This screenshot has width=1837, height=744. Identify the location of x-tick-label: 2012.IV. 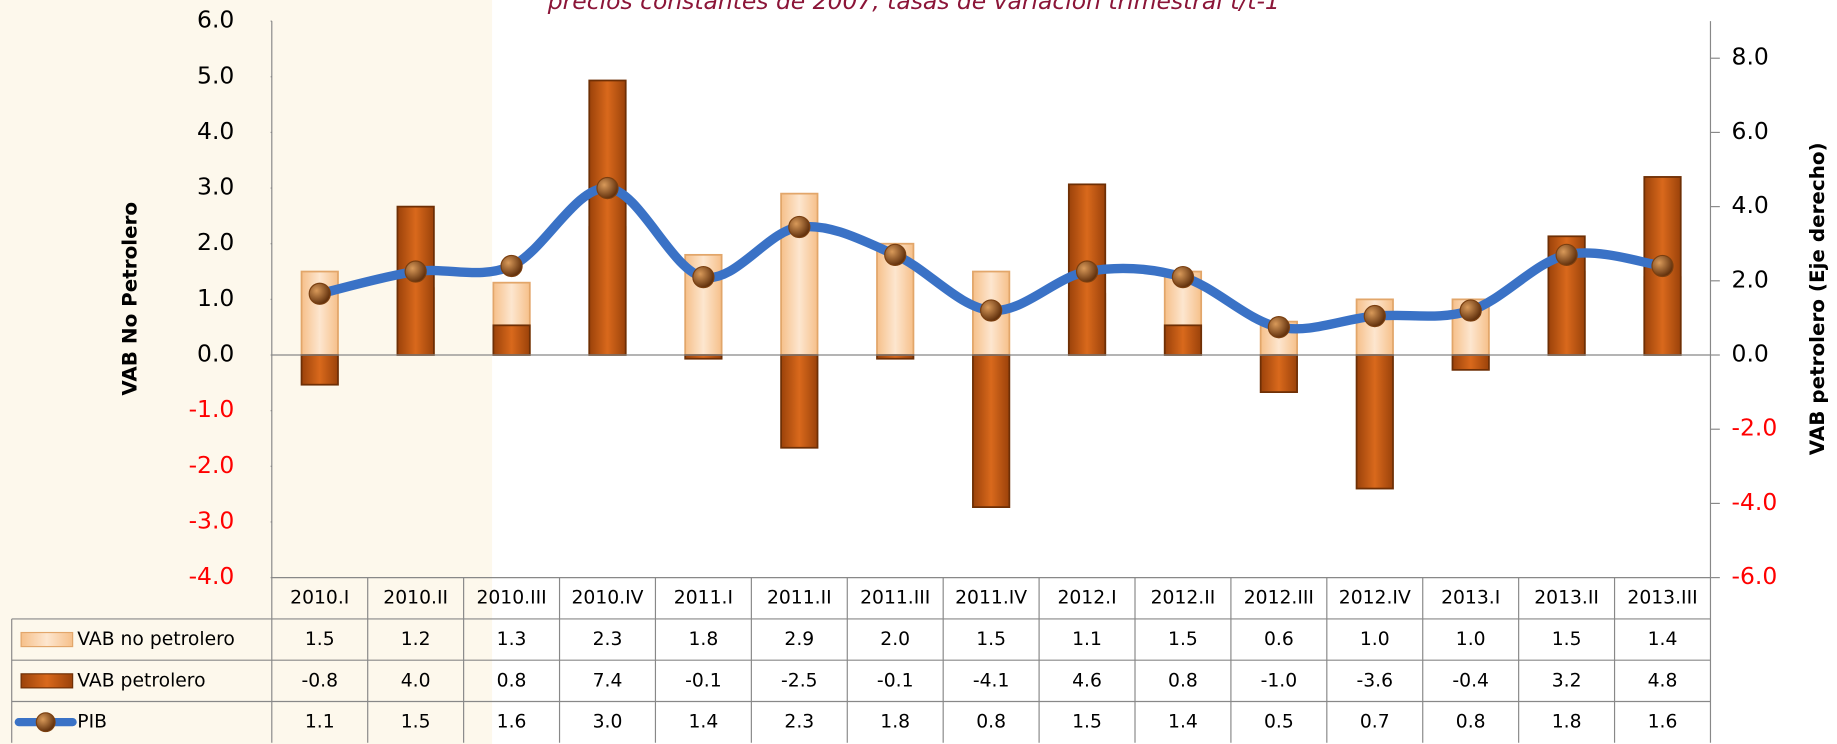
(1375, 598).